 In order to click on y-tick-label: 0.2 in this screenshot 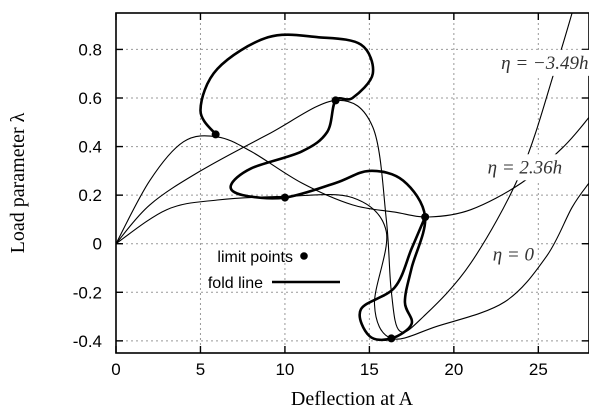, I will do `click(90, 195)`.